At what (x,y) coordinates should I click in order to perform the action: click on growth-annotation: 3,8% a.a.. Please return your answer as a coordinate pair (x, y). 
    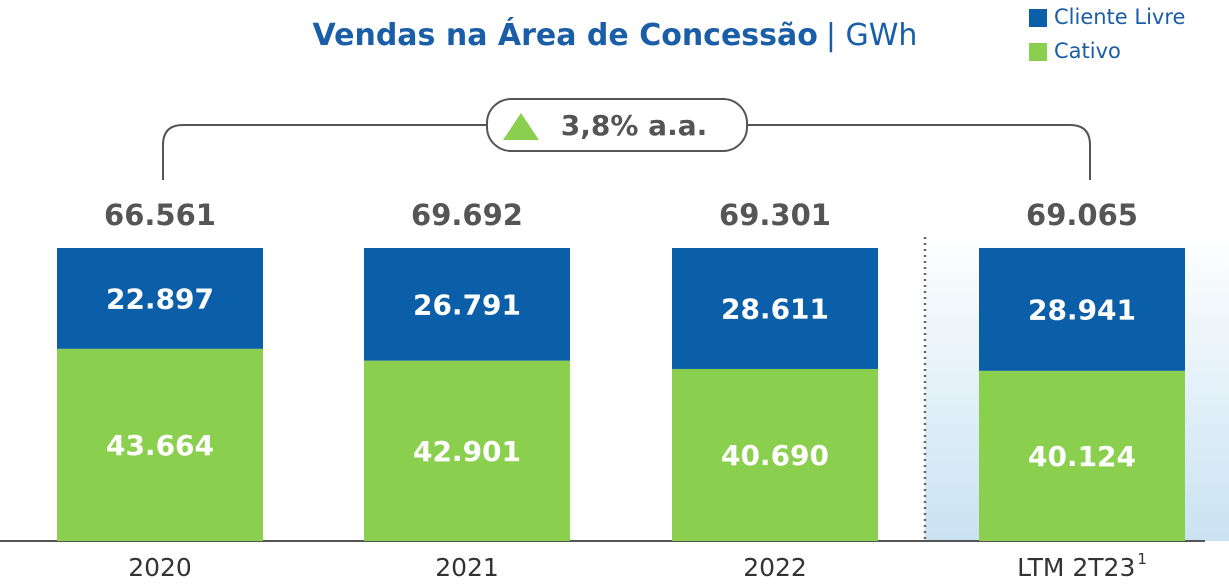
    Looking at the image, I should click on (634, 125).